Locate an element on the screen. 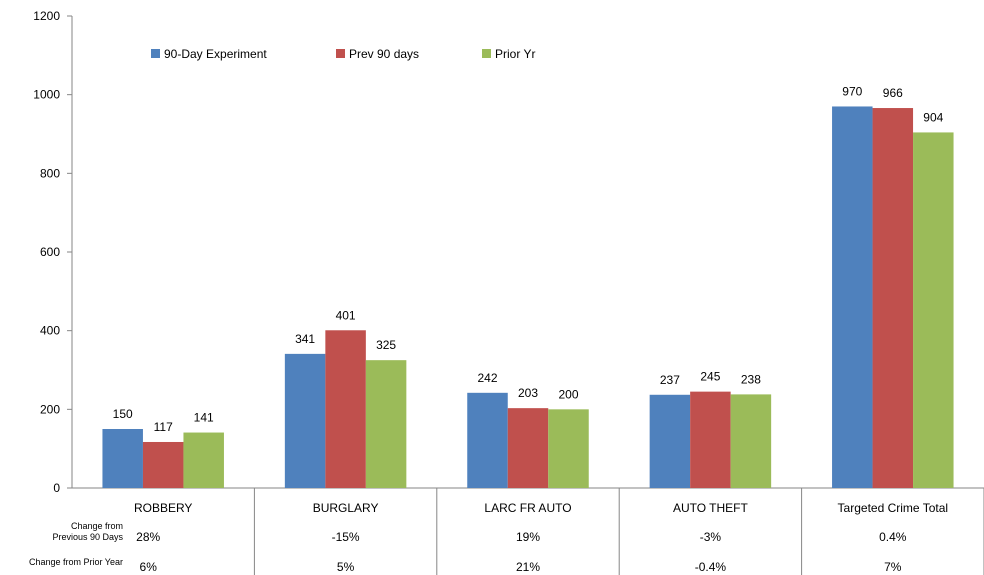 The width and height of the screenshot is (984, 575). table-row-header: Previous 90 Days is located at coordinates (87, 537).